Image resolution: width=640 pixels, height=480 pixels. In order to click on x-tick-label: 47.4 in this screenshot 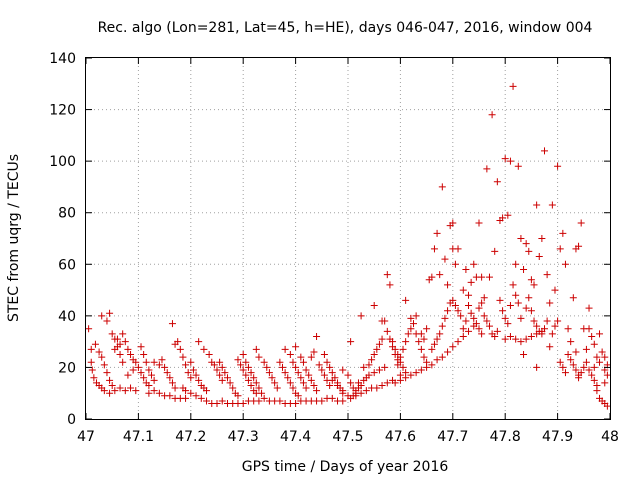, I will do `click(295, 437)`.